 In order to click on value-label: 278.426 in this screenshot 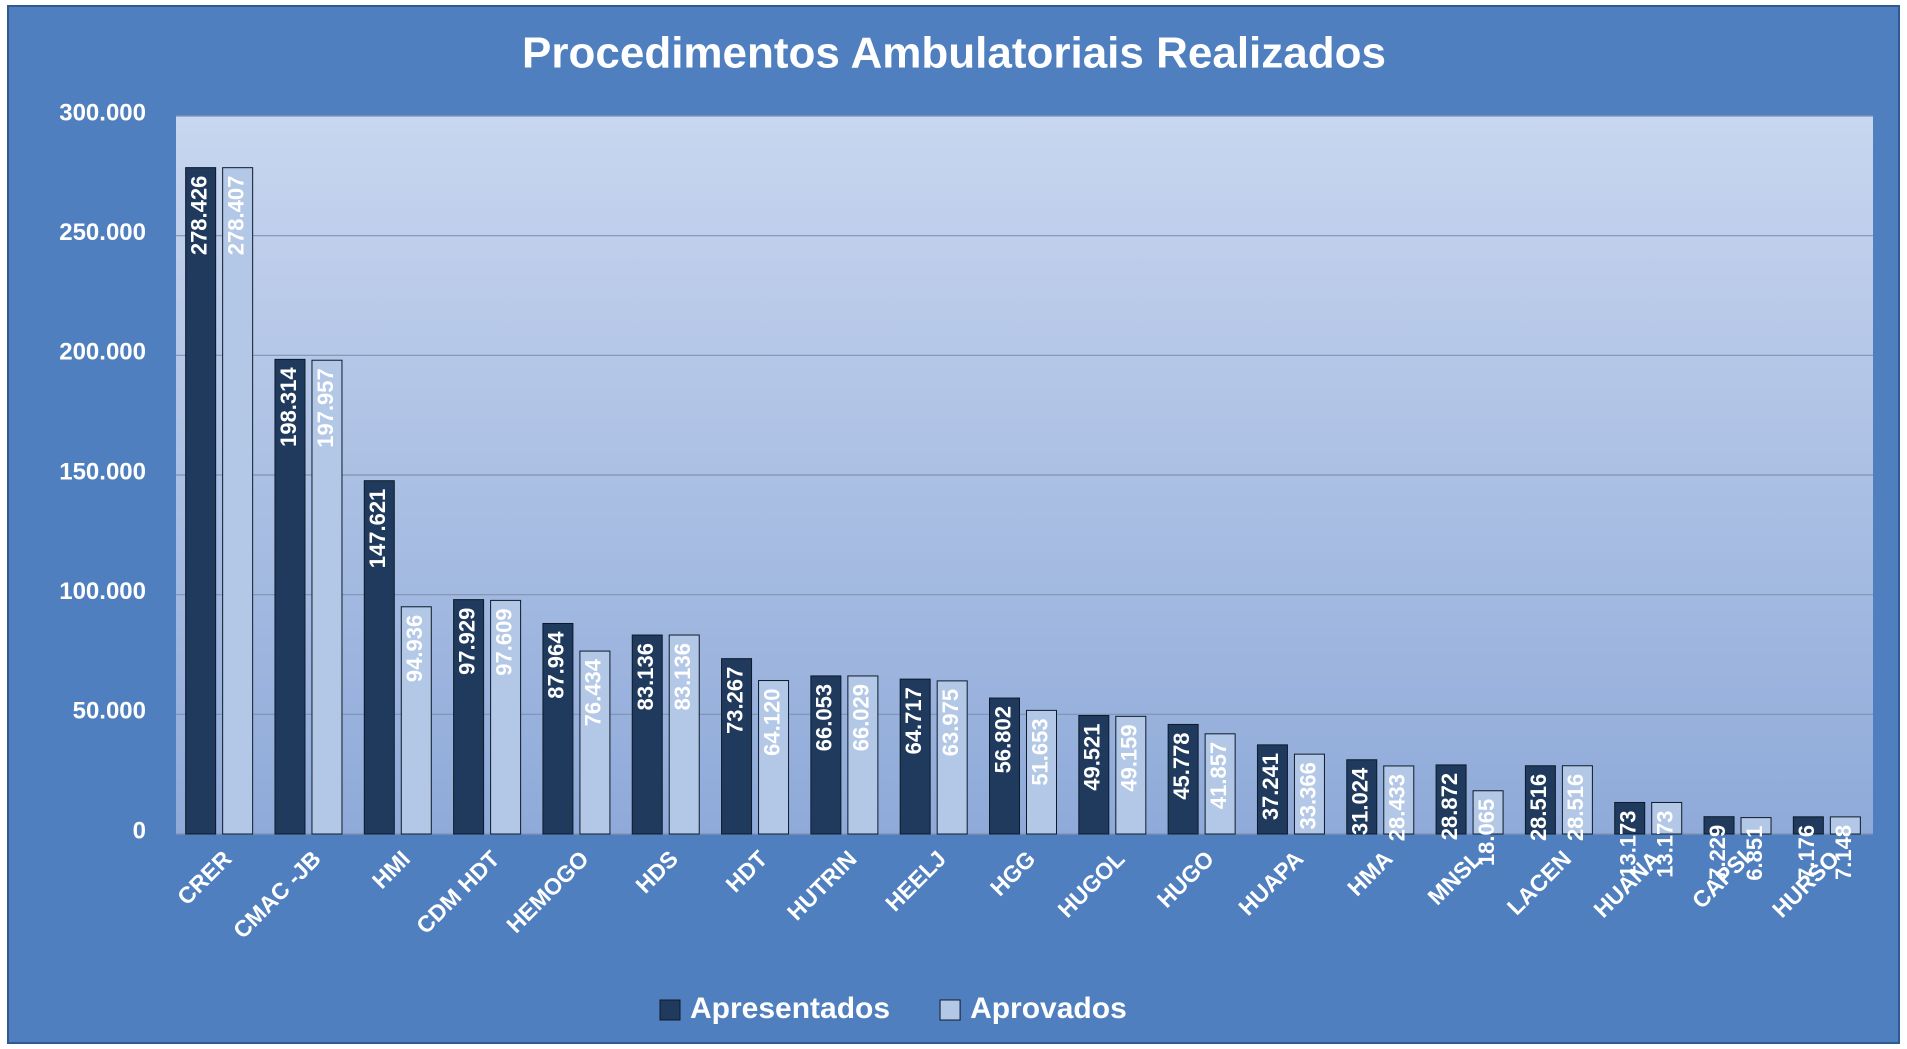, I will do `click(198, 216)`.